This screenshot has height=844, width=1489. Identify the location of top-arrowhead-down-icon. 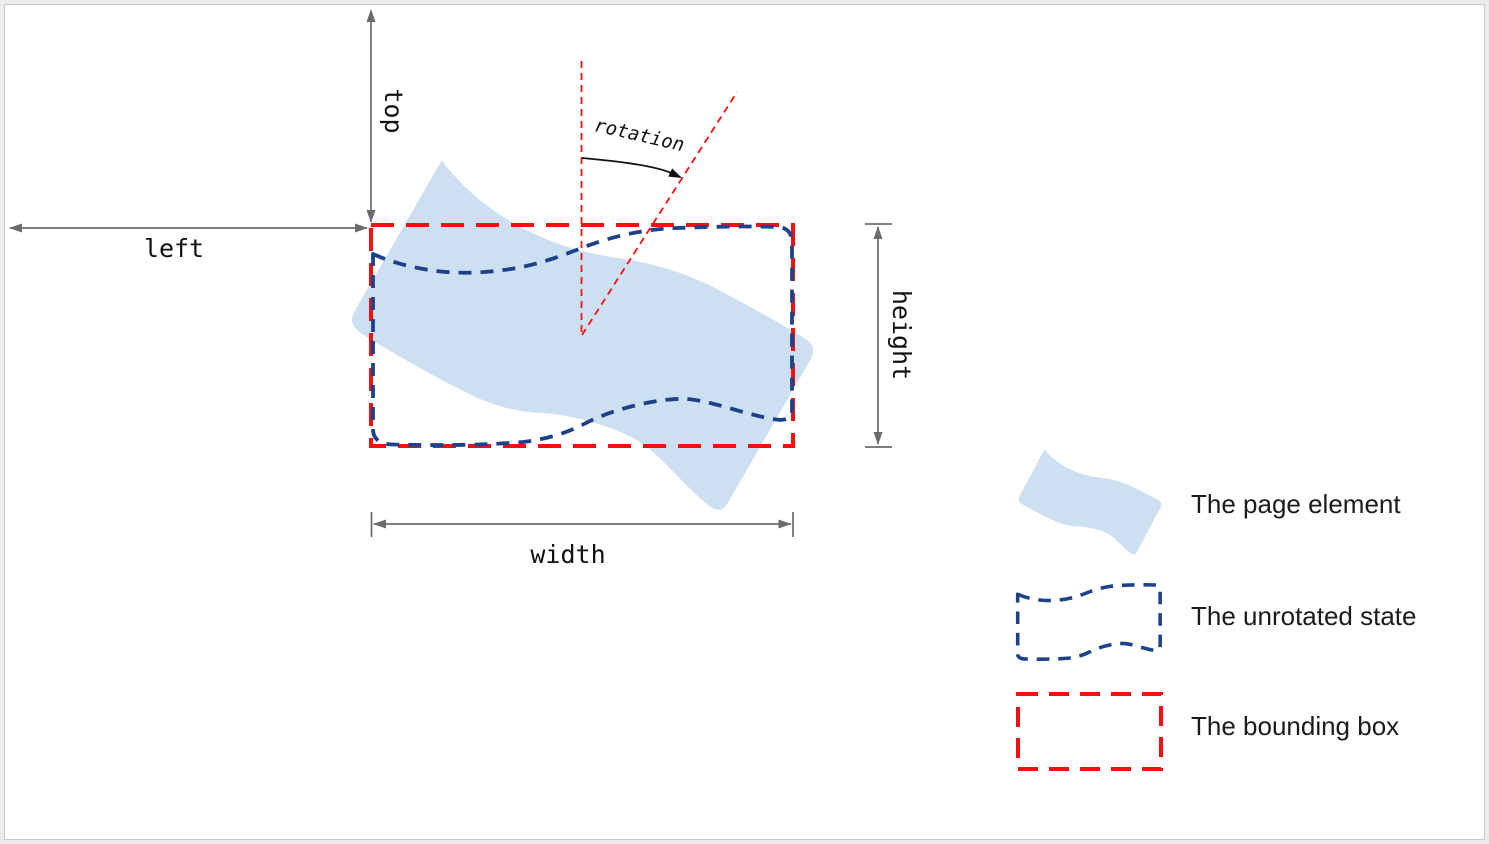
(371, 216).